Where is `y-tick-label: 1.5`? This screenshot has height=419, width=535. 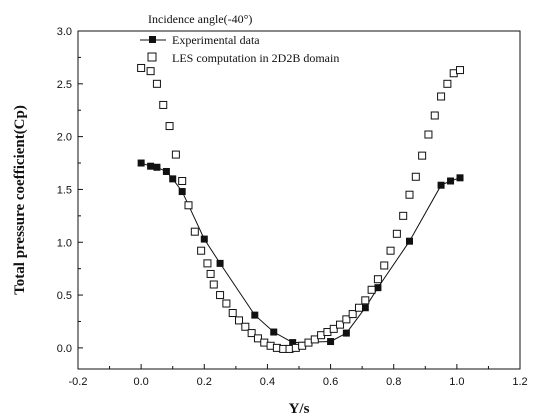
y-tick-label: 1.5 is located at coordinates (64, 190).